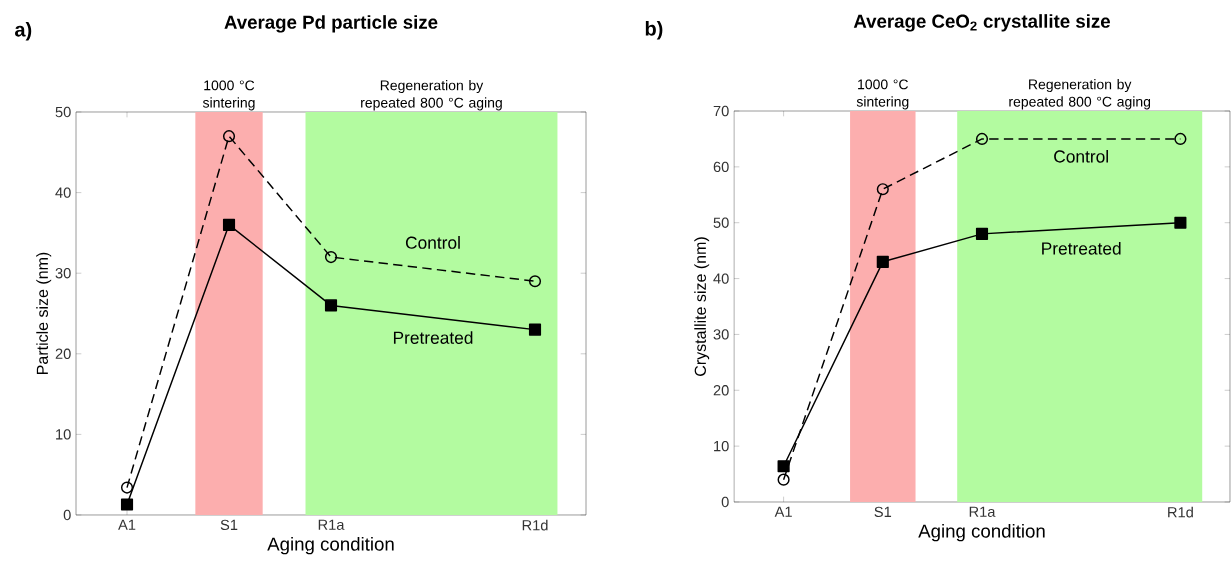 The width and height of the screenshot is (1231, 567). I want to click on text: a), so click(23, 31).